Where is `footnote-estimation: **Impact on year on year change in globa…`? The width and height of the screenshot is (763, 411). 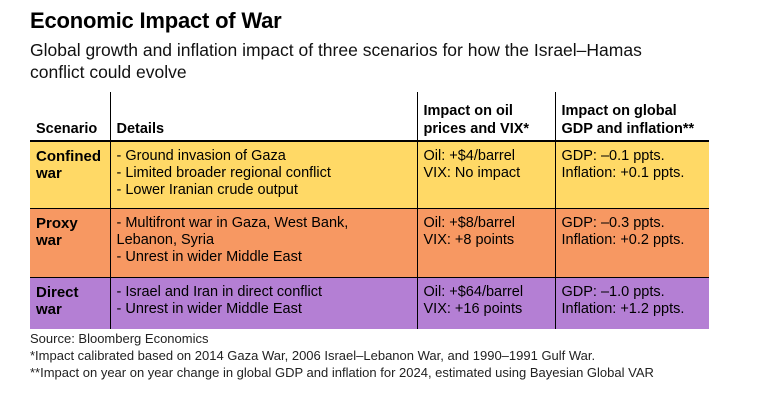
footnote-estimation: **Impact on year on year change in globa… is located at coordinates (342, 372).